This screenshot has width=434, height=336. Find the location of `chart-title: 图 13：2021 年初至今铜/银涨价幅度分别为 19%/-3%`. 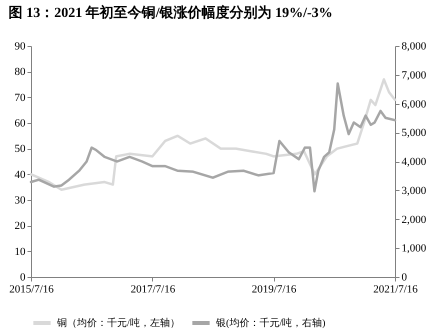

chart-title: 图 13：2021 年初至今铜/银涨价幅度分别为 19%/-3% is located at coordinates (170, 12).